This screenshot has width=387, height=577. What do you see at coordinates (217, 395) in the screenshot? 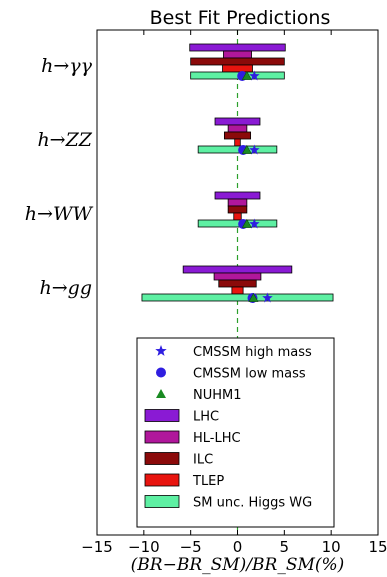
I see `legend-label-nuhm1: NUHM1` at bounding box center [217, 395].